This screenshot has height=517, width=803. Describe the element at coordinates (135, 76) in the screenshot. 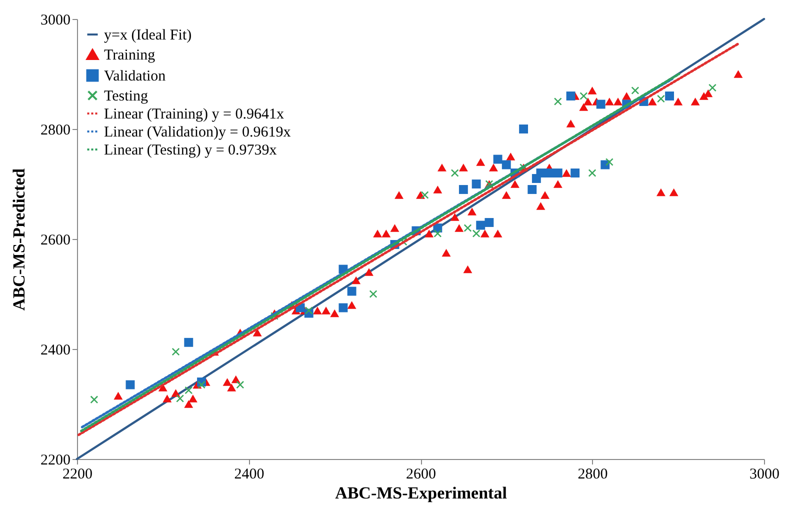

I see `legend-label: Validation` at that location.